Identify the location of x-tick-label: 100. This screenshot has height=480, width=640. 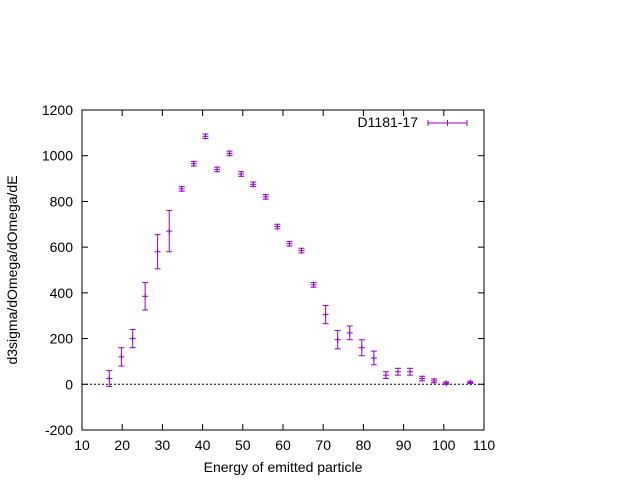
(444, 445).